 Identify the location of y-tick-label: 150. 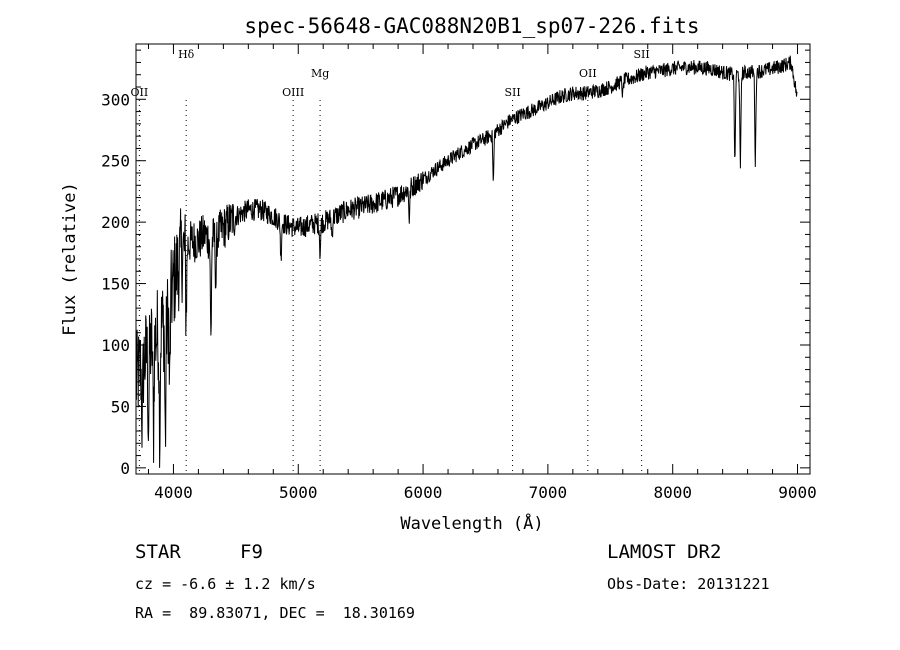
(115, 284).